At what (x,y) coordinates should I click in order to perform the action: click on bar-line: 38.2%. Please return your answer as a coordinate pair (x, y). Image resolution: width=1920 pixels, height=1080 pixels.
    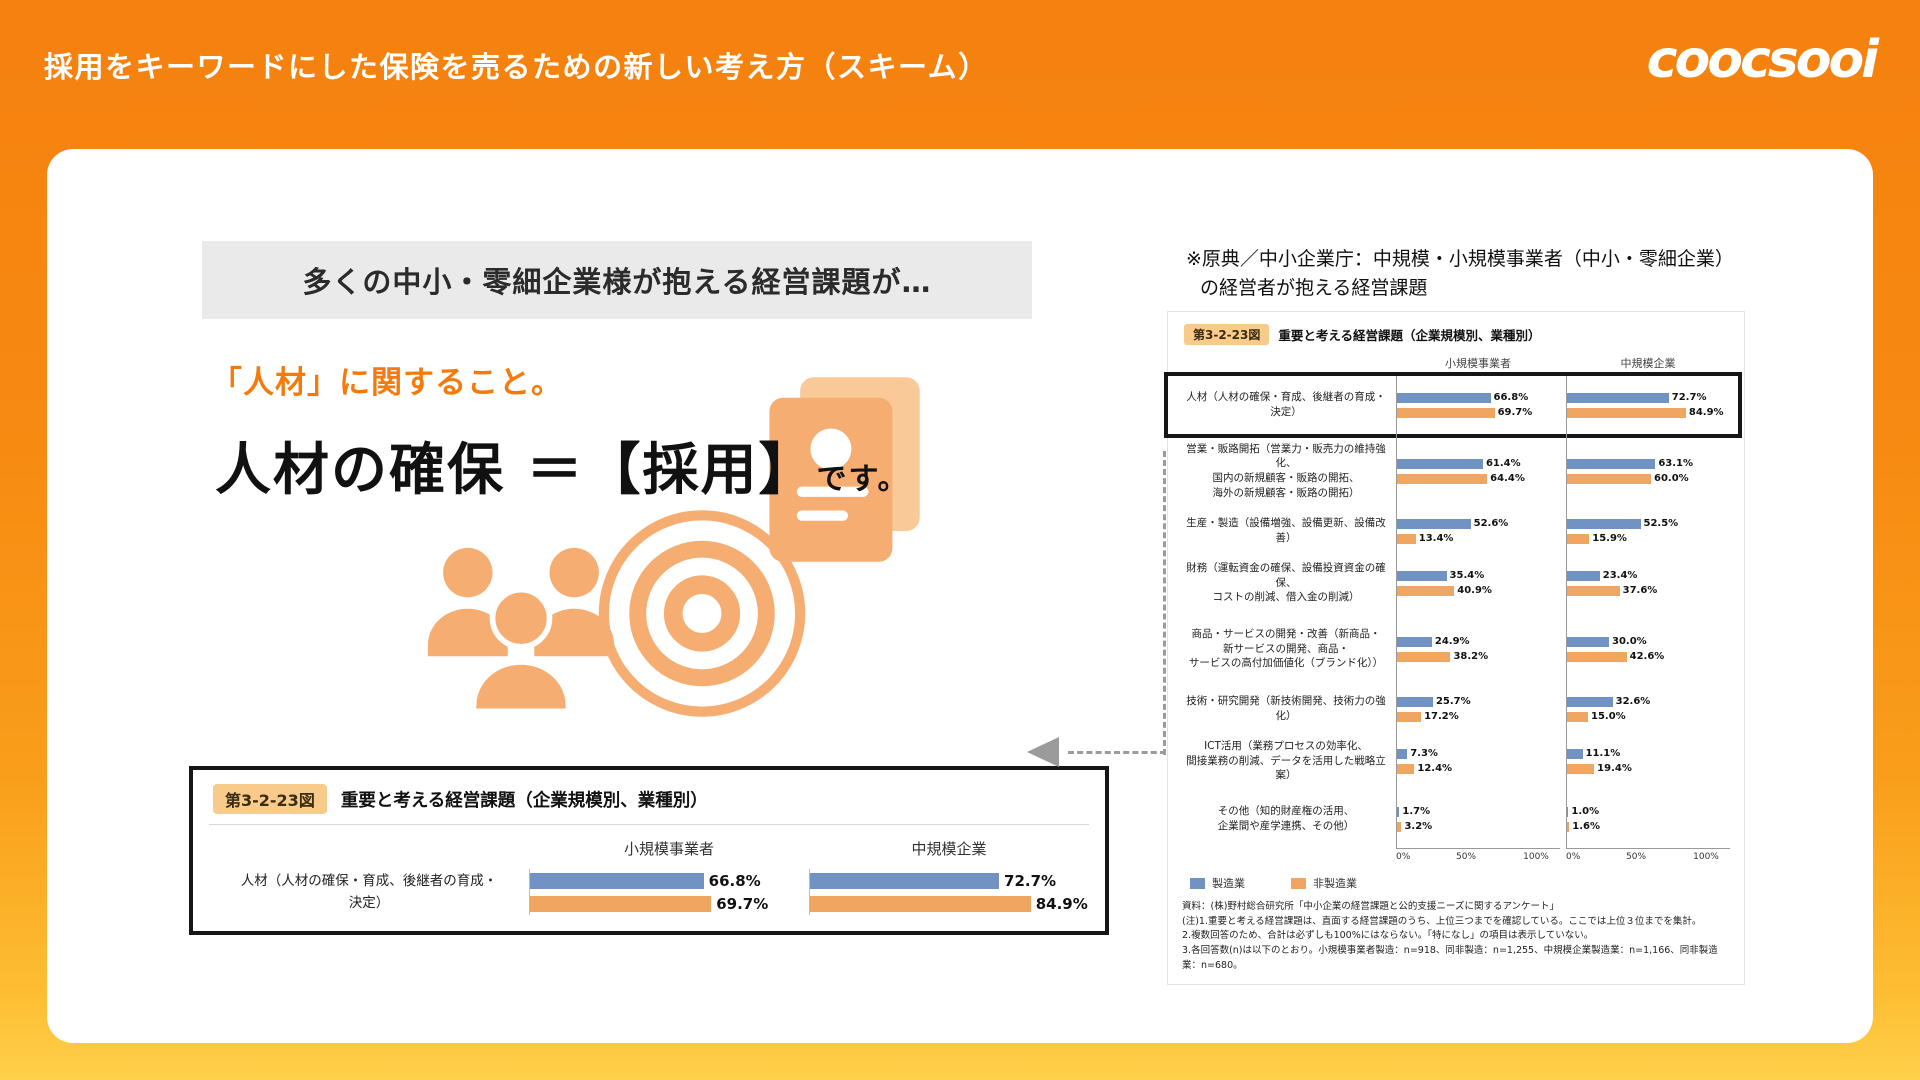
    Looking at the image, I should click on (1478, 656).